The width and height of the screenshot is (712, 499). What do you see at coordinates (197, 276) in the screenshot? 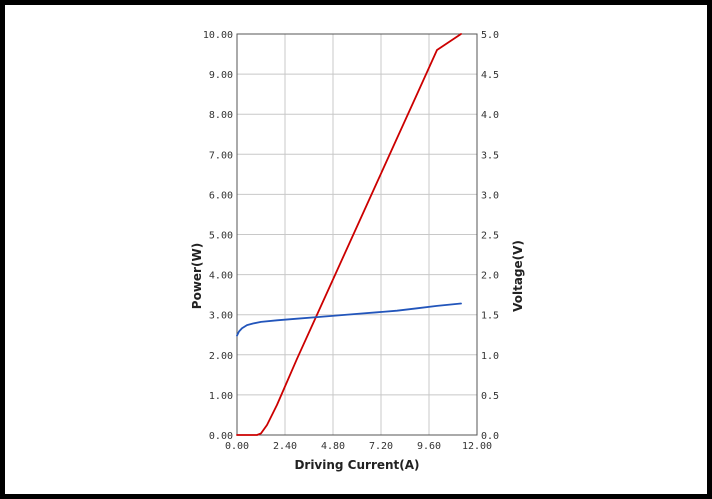
I see `left-y-axis-title: Power(W)` at bounding box center [197, 276].